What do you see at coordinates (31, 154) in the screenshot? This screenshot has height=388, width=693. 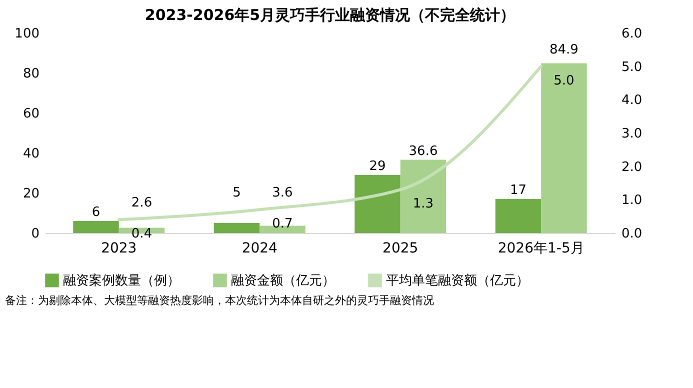 I see `y-tick-label: 40` at bounding box center [31, 154].